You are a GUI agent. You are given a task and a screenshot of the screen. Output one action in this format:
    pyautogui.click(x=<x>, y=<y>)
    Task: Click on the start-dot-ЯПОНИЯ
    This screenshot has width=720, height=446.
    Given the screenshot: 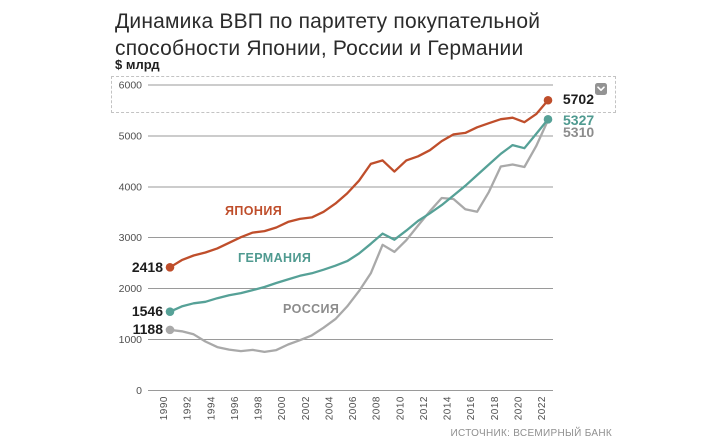 What is the action you would take?
    pyautogui.click(x=170, y=267)
    